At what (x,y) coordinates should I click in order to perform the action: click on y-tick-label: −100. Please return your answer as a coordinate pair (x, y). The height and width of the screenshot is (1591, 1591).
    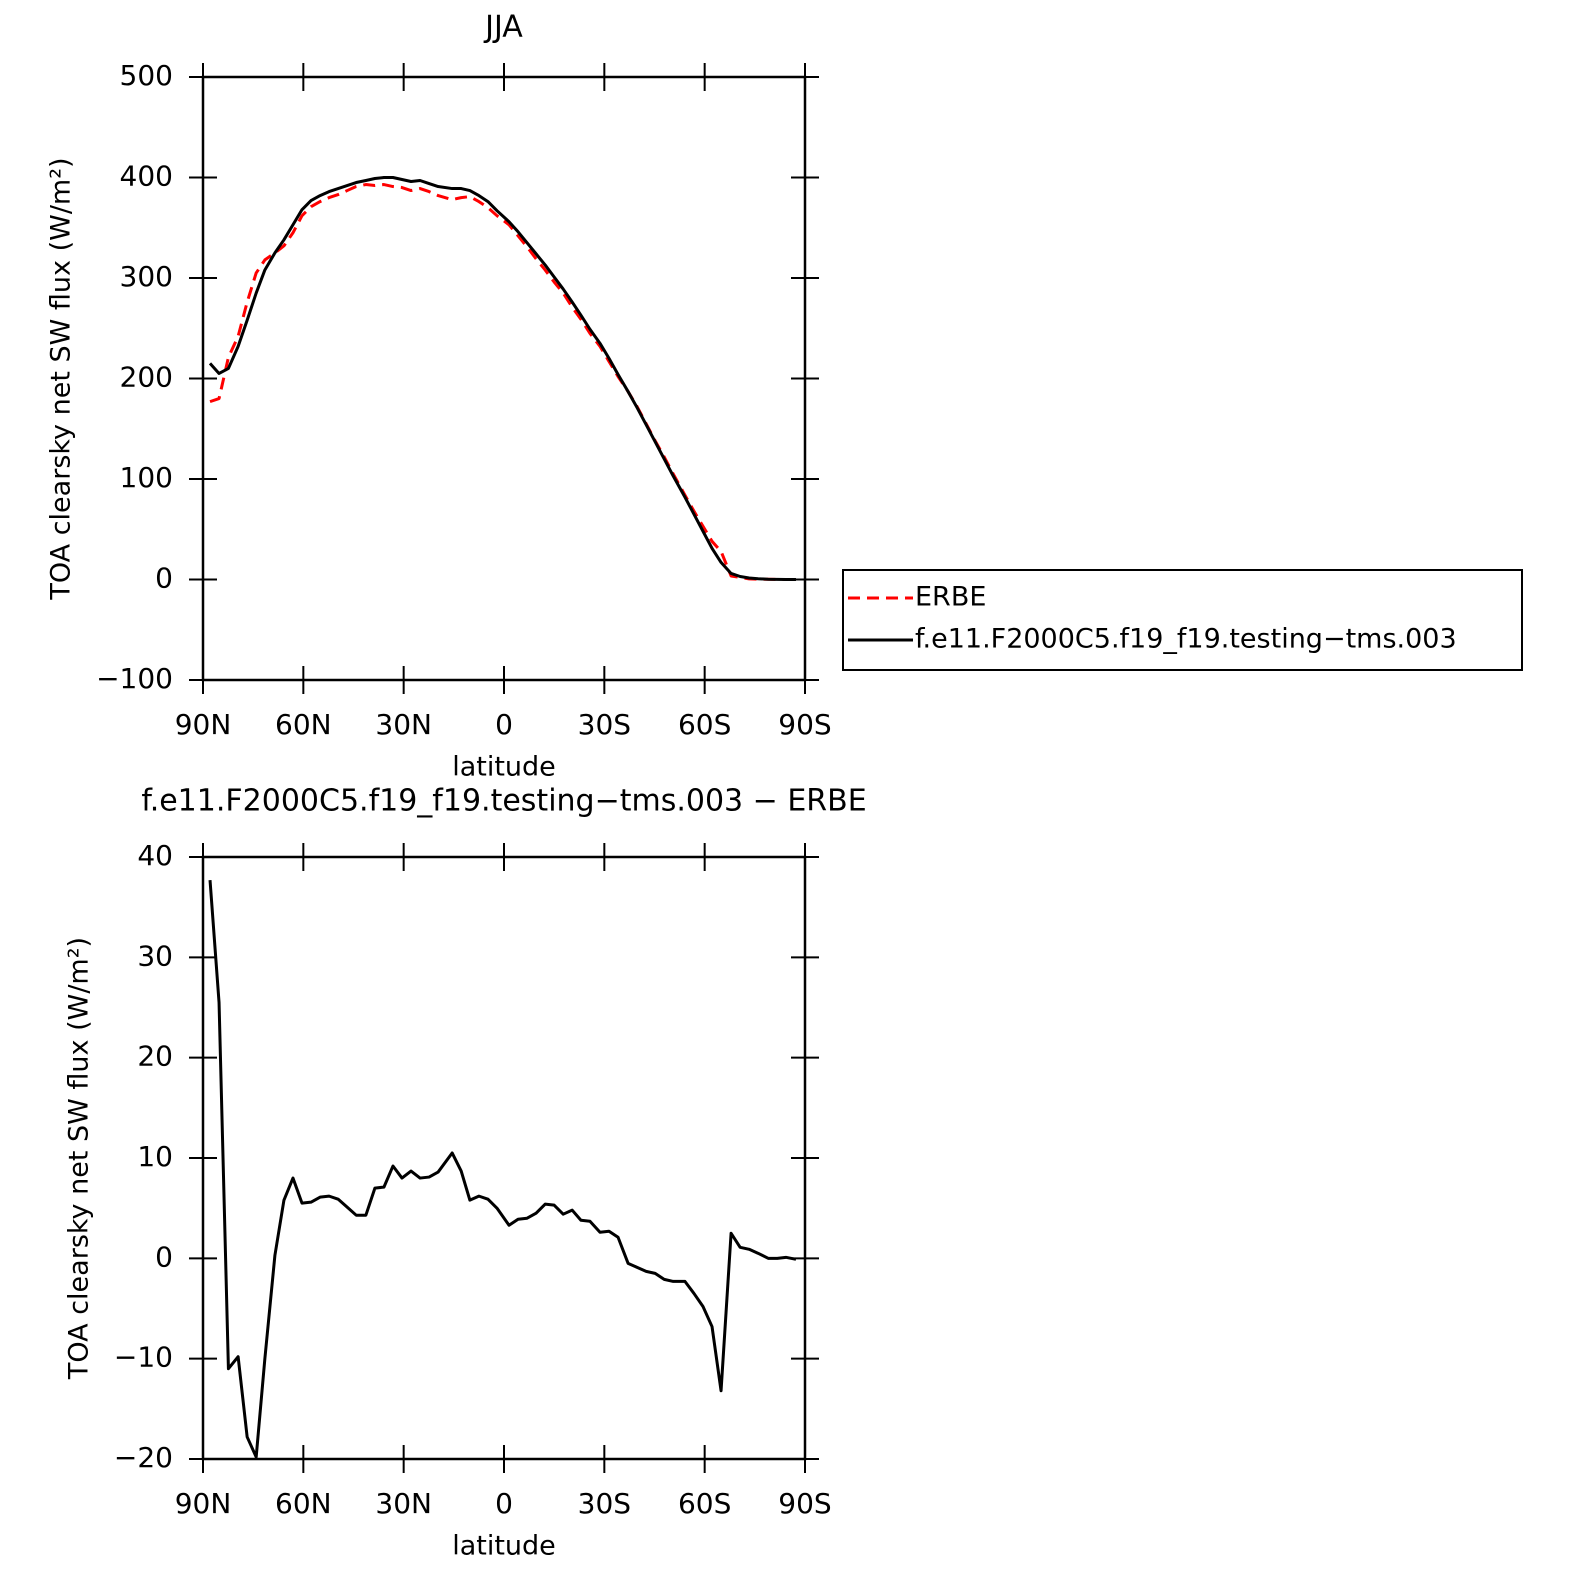
    Looking at the image, I should click on (134, 678).